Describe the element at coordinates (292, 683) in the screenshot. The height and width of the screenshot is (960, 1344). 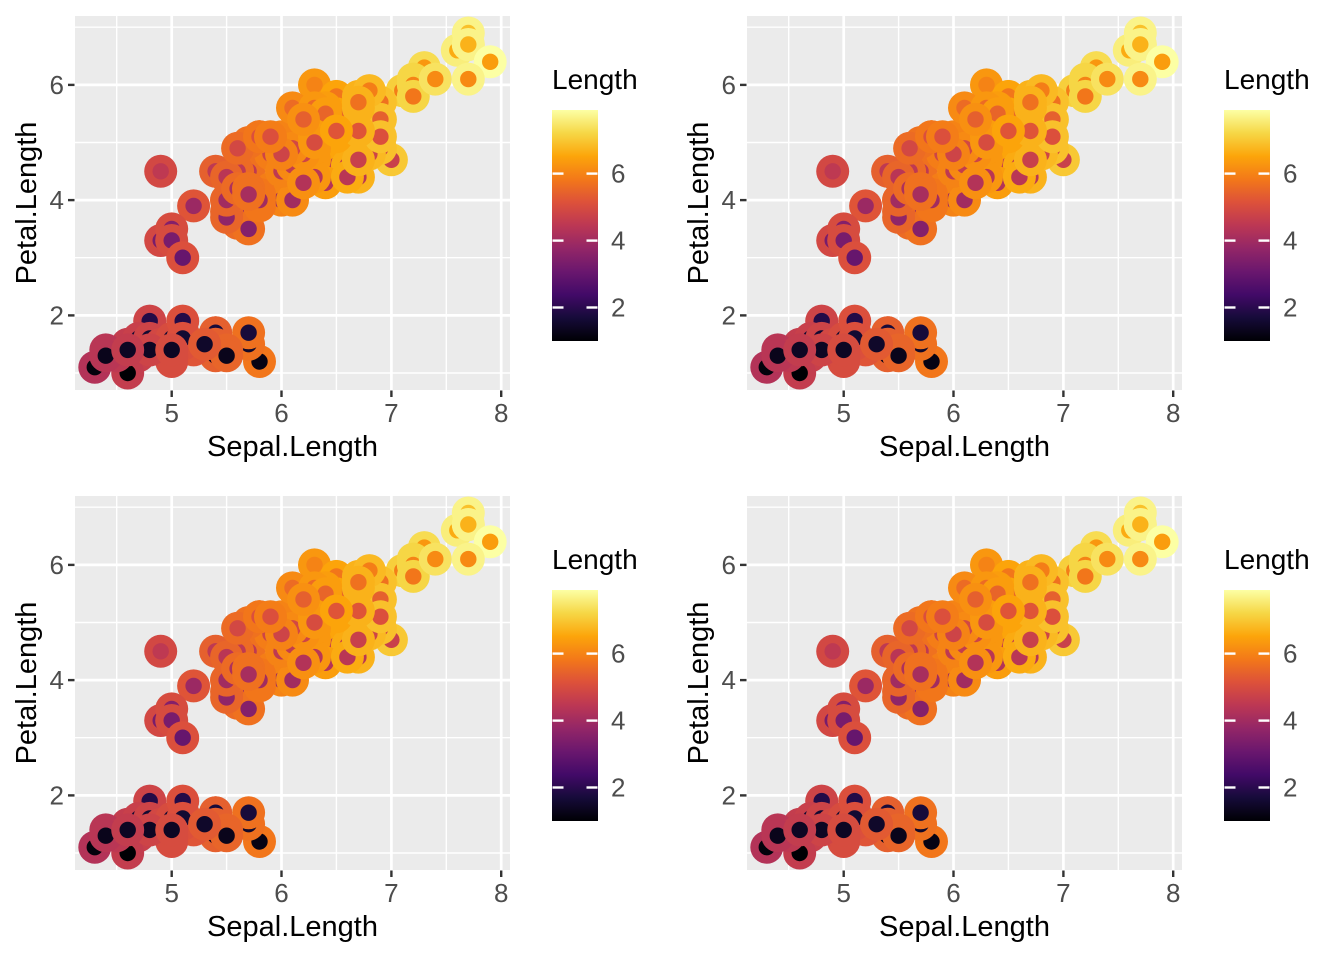
I see `points-layer` at that location.